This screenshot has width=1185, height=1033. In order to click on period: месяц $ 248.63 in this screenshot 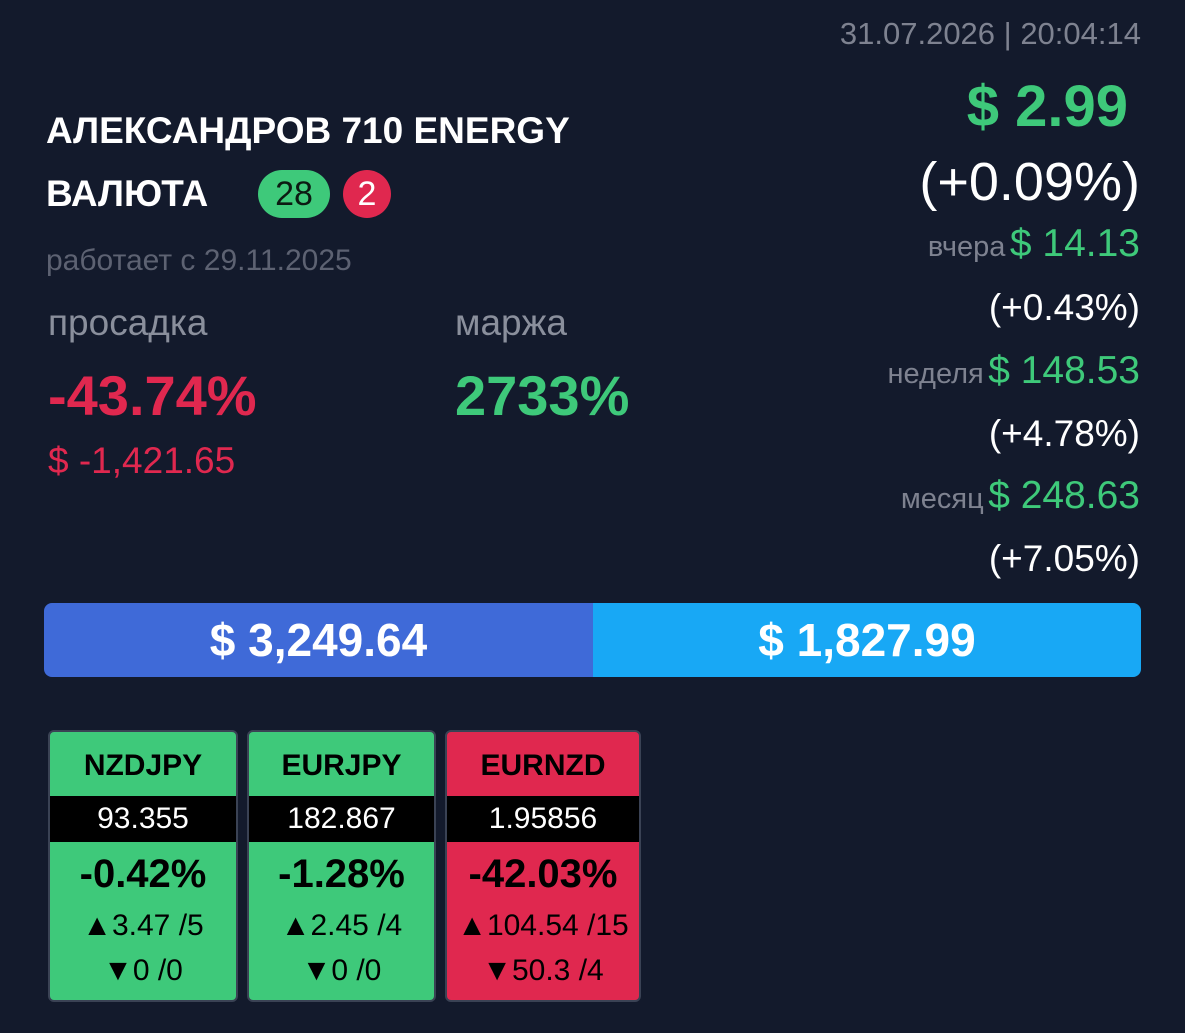, I will do `click(1020, 495)`.